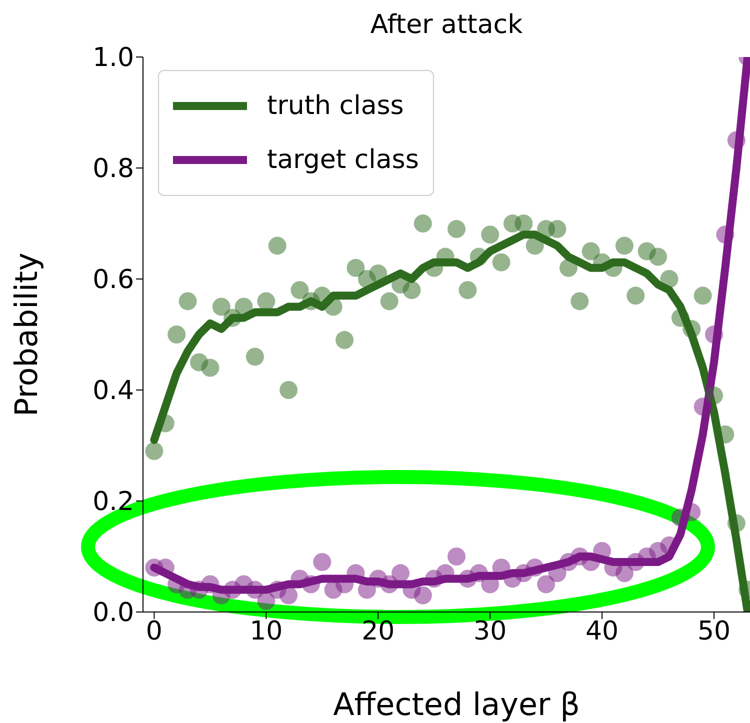  Describe the element at coordinates (113, 169) in the screenshot. I see `y-tick-label: 0.8` at that location.